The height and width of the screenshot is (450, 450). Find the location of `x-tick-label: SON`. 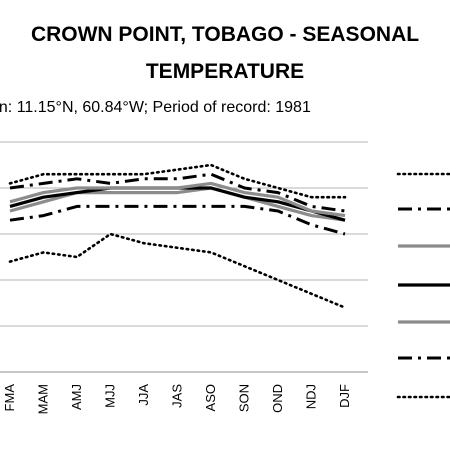

x-tick-label: SON is located at coordinates (244, 398).